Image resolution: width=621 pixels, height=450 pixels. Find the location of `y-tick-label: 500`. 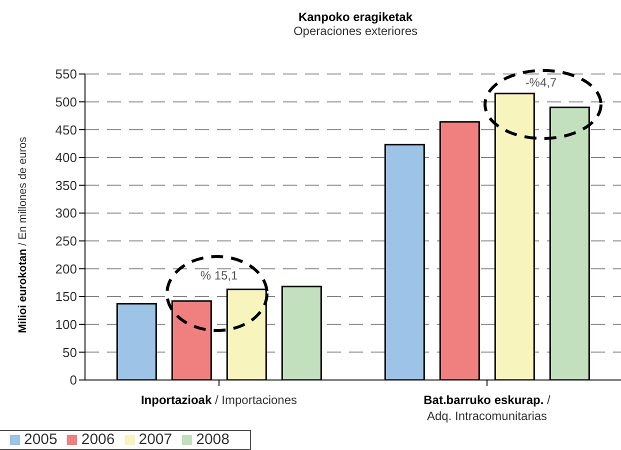

y-tick-label: 500 is located at coordinates (66, 102).